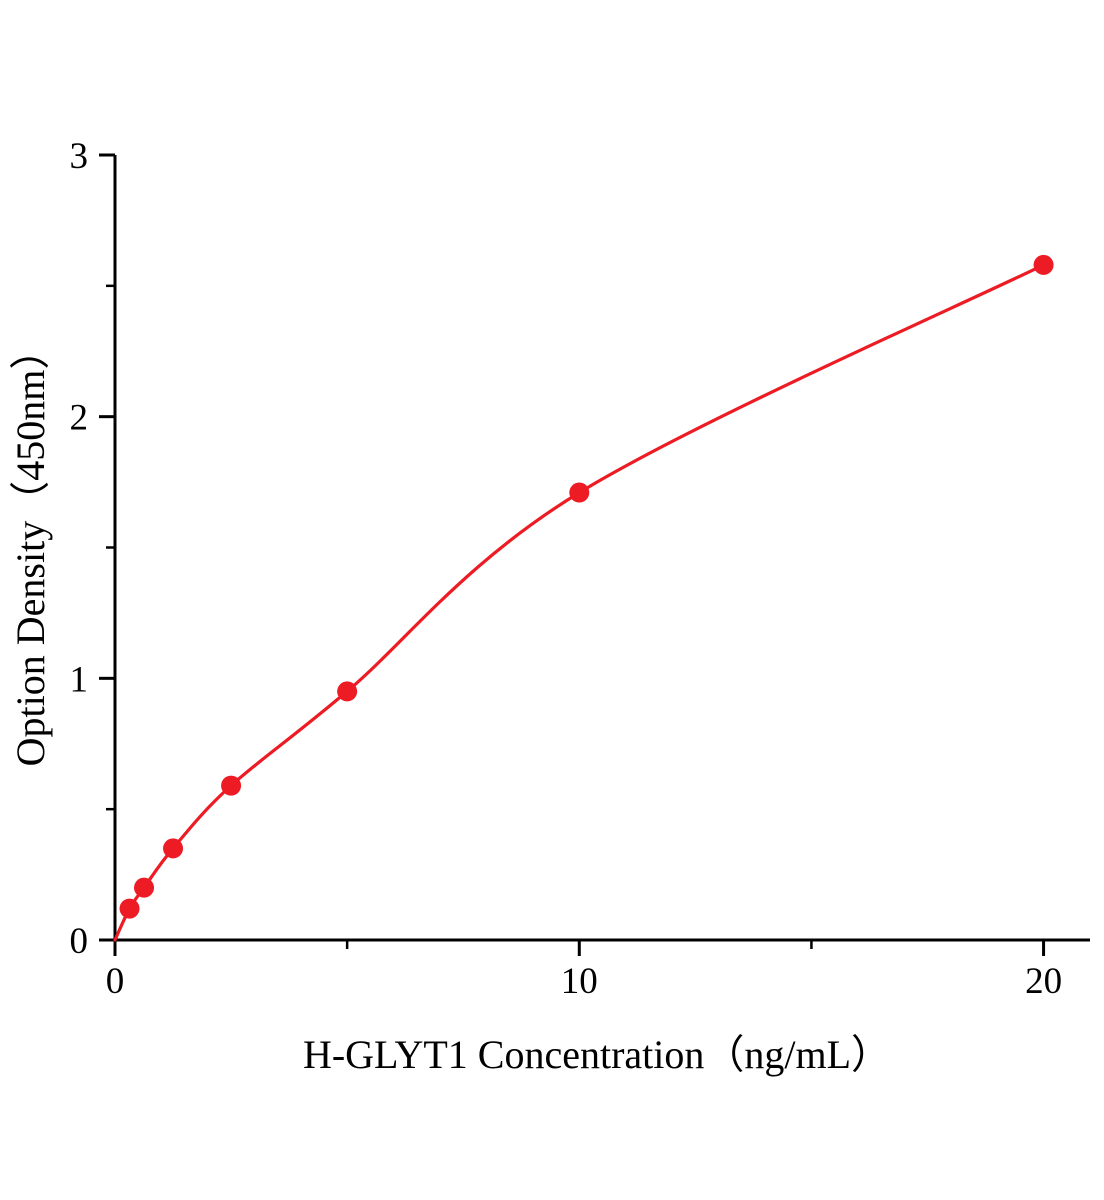  Describe the element at coordinates (579, 981) in the screenshot. I see `x-tick-label: 10` at that location.